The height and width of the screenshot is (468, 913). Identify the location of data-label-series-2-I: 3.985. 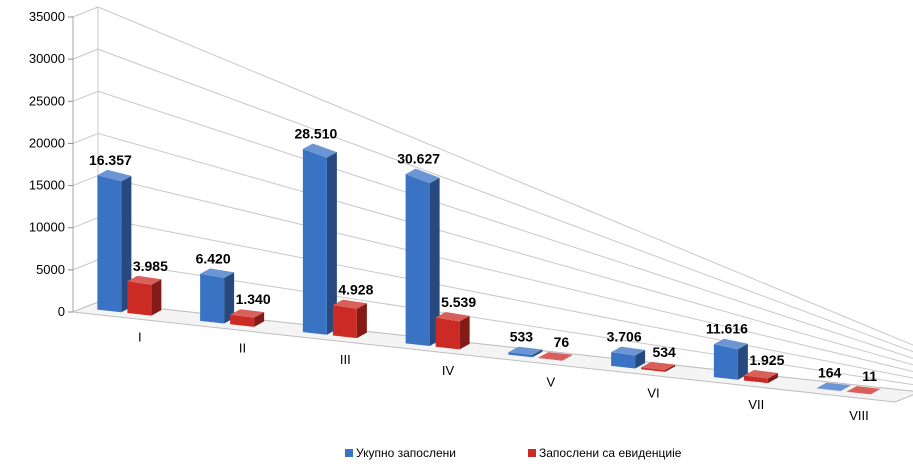
(150, 266).